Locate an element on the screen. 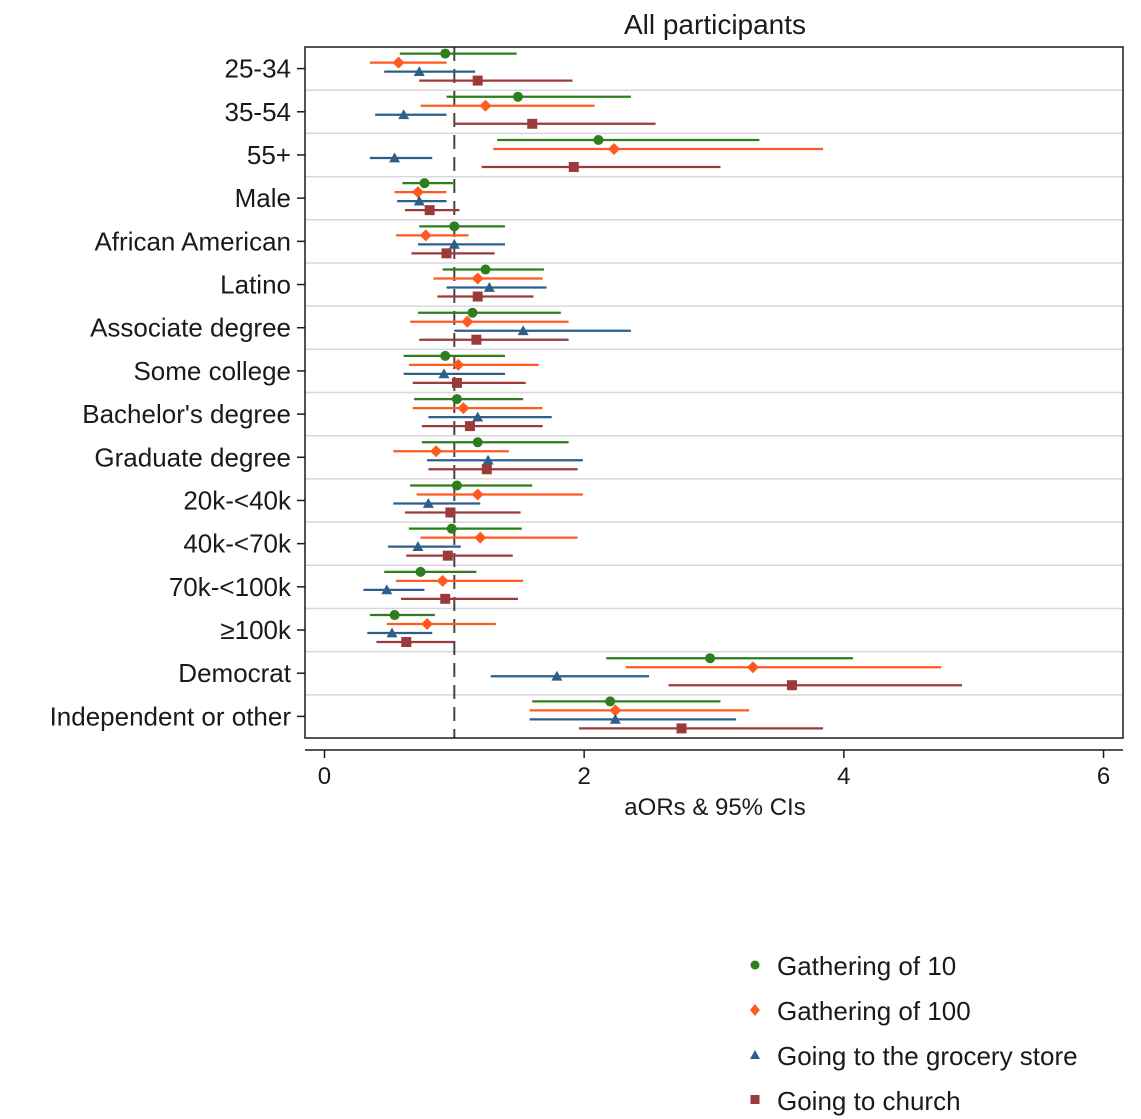  x-tick-label: 0 is located at coordinates (324, 776).